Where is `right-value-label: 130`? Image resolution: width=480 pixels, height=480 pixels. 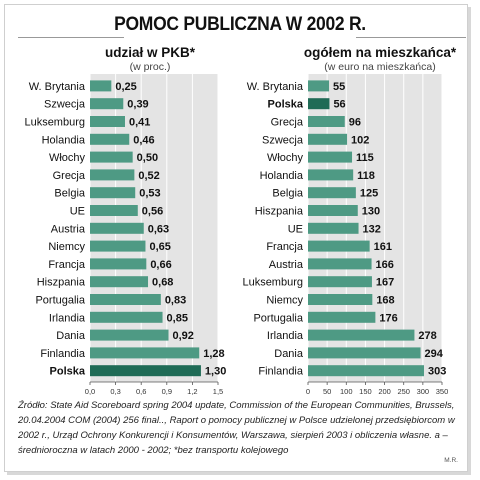 right-value-label: 130 is located at coordinates (371, 212).